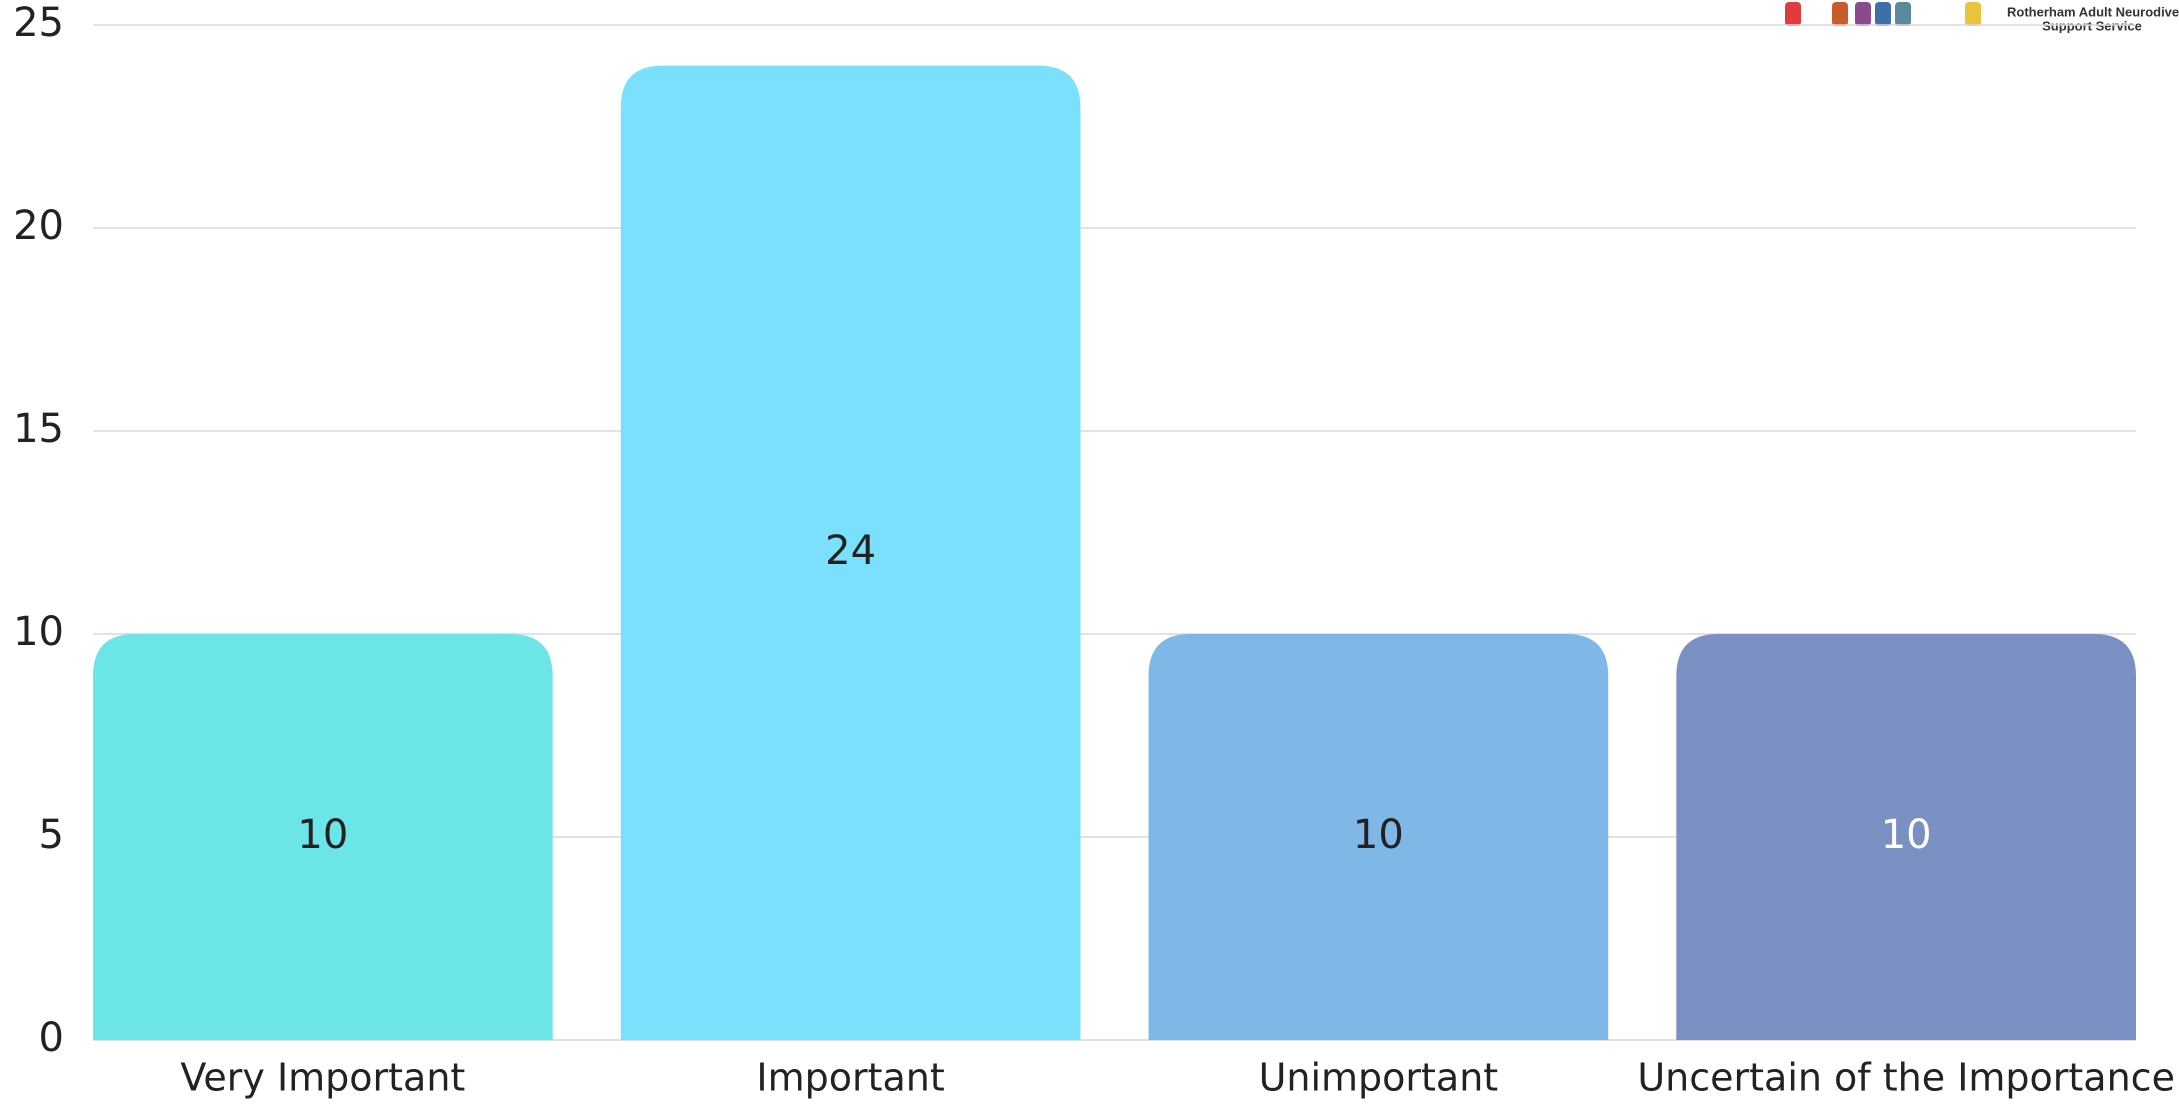  Describe the element at coordinates (1379, 1078) in the screenshot. I see `x-tick-label: Unimportant` at that location.